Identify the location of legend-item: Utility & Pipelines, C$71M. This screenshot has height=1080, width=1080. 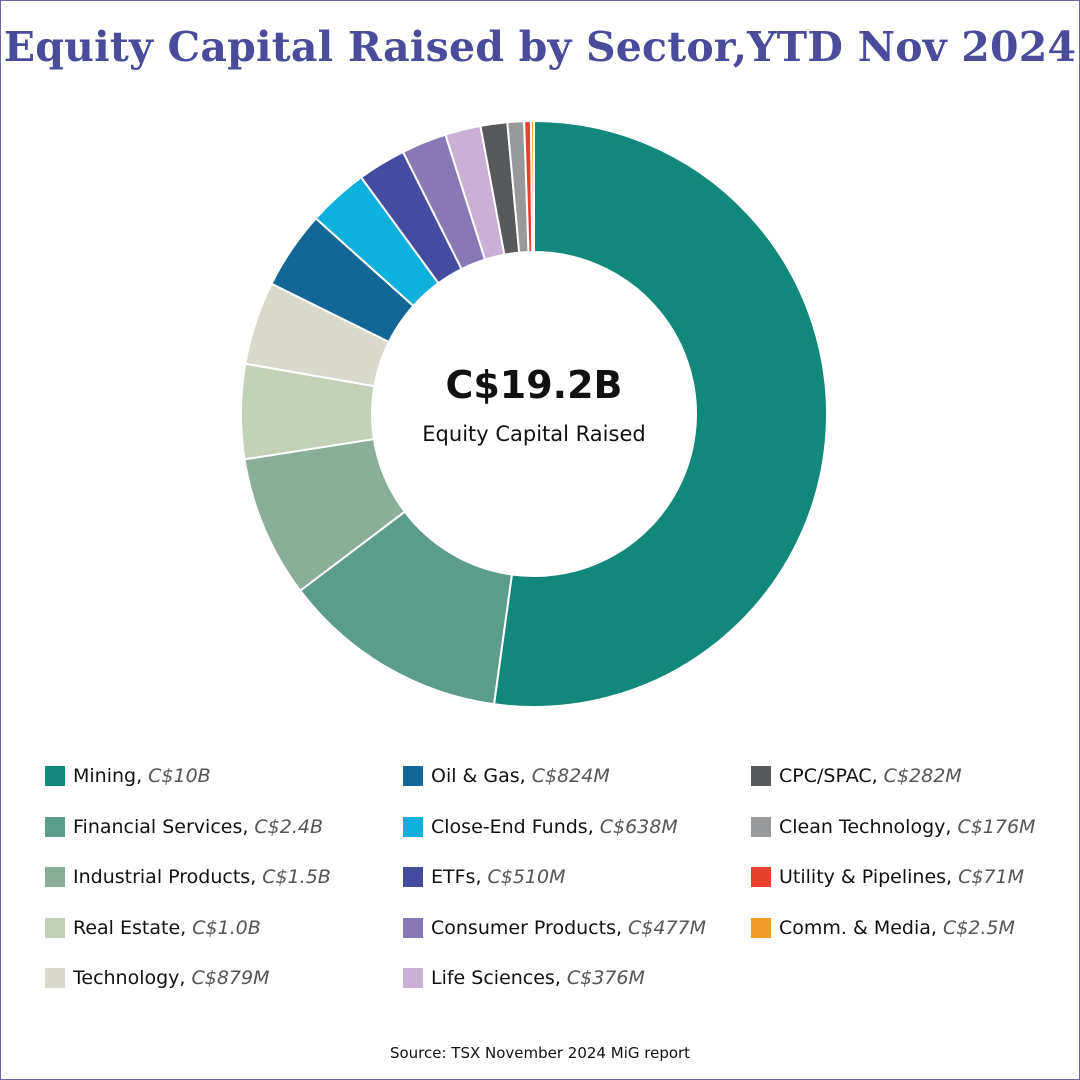
(887, 877).